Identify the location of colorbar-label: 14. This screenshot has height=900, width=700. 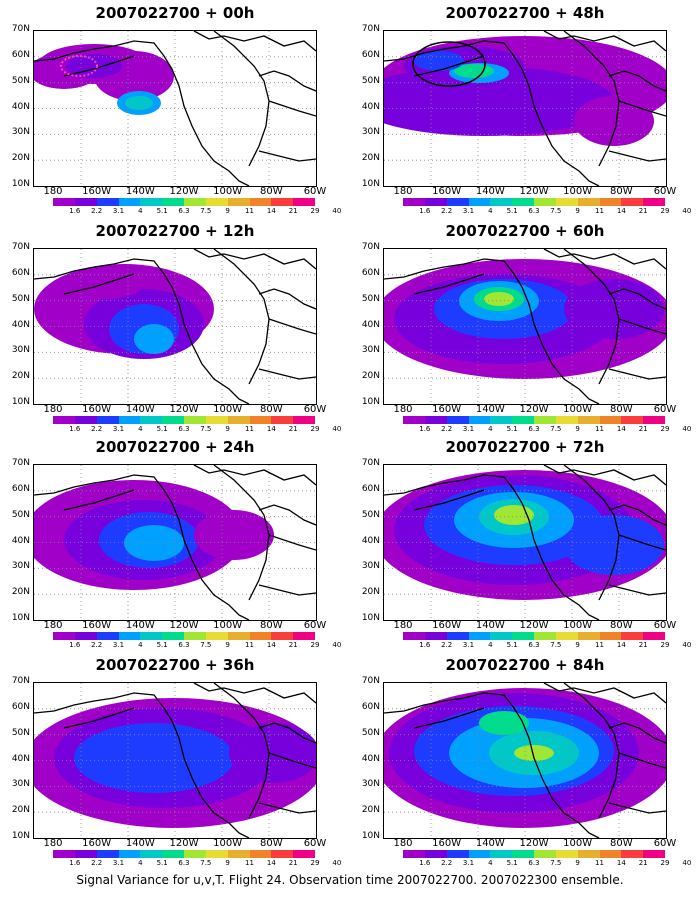
(621, 863).